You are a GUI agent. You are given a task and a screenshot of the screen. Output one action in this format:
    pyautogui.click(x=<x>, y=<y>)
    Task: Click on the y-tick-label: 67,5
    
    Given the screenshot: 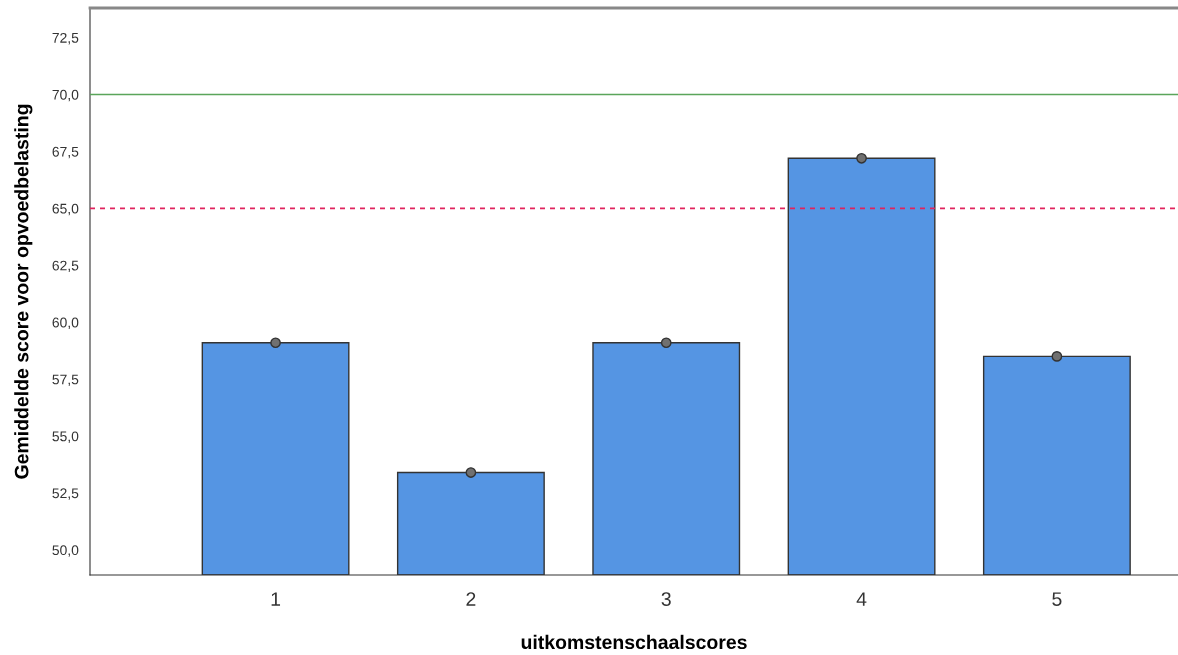 What is the action you would take?
    pyautogui.click(x=65, y=152)
    